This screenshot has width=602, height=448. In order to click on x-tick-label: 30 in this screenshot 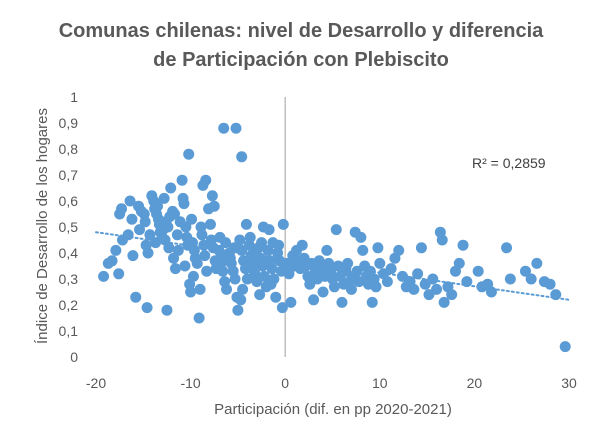, I will do `click(569, 383)`.